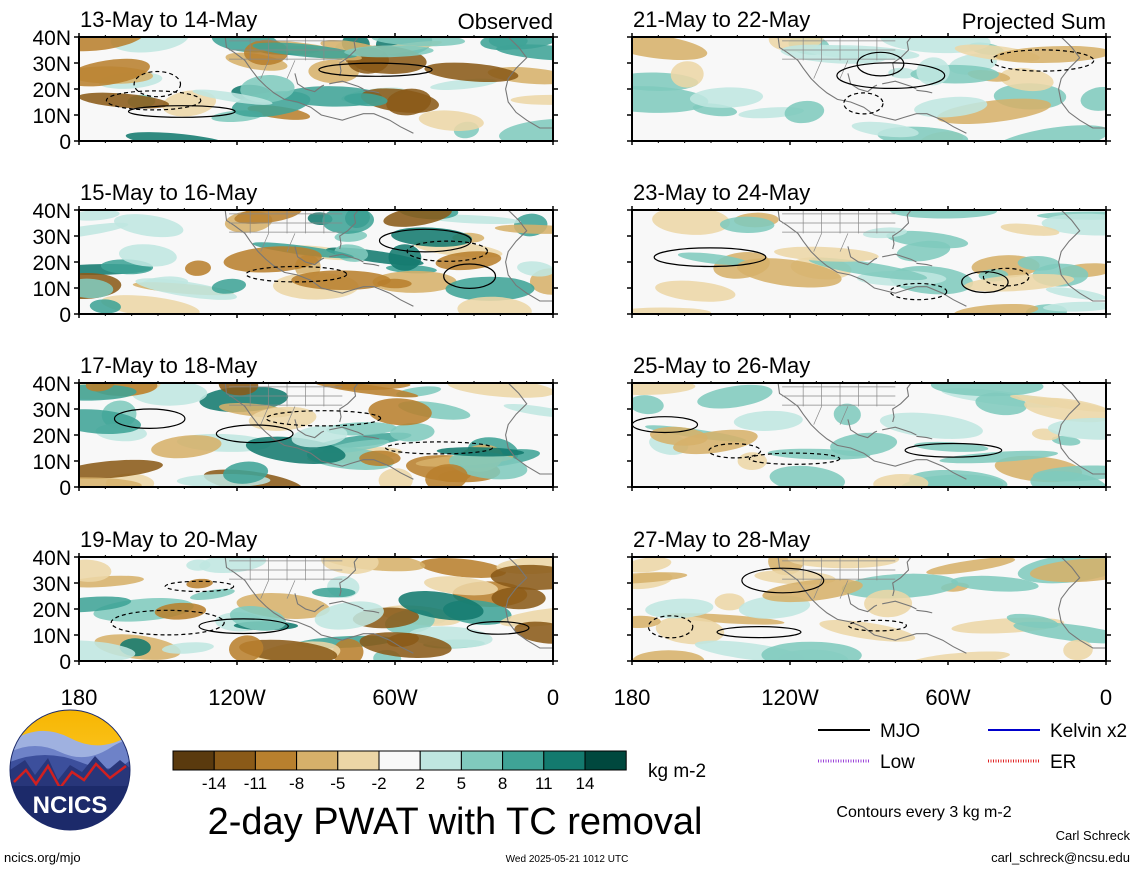  I want to click on panel-tag: Observed, so click(505, 21).